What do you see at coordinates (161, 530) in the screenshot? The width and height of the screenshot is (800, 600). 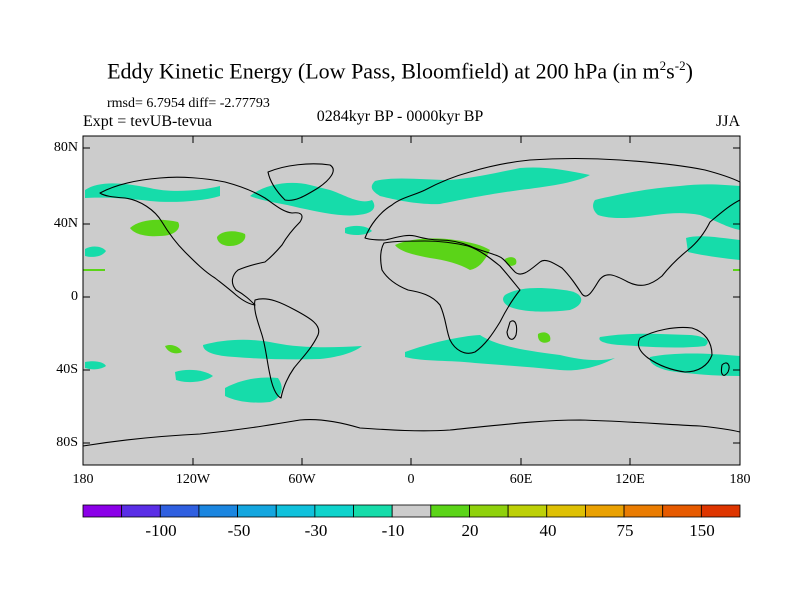 I see `colorbar-label: -100` at bounding box center [161, 530].